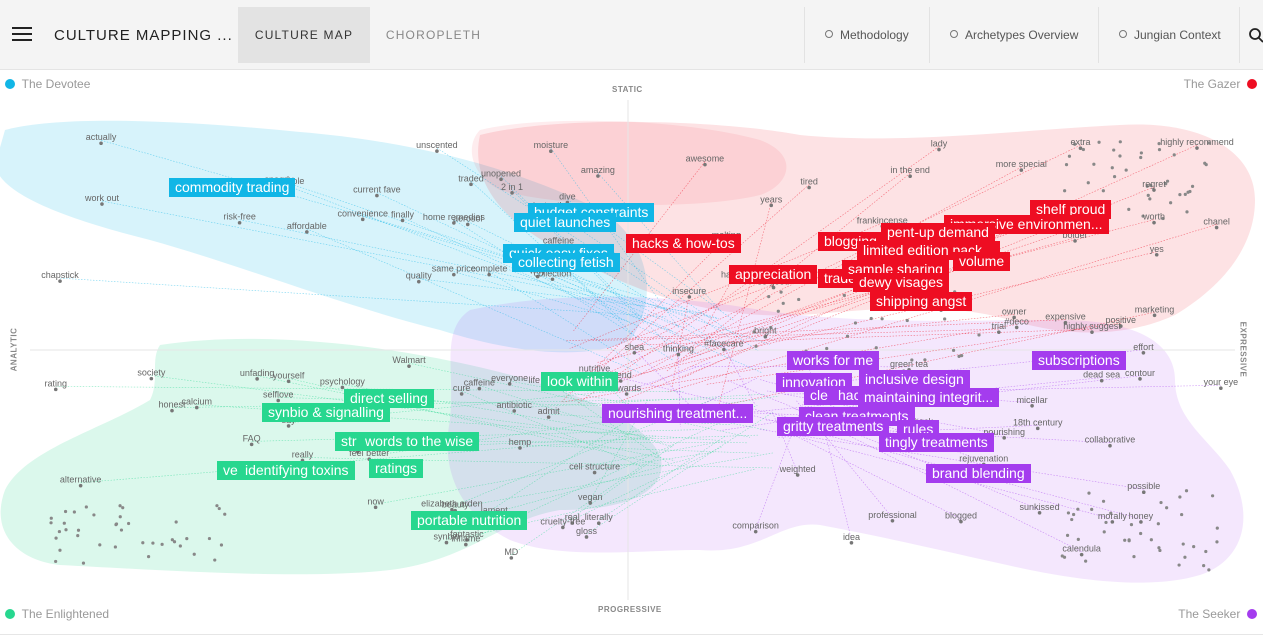 The width and height of the screenshot is (1263, 638). I want to click on tag-shipping-angst: shipping angst, so click(921, 301).